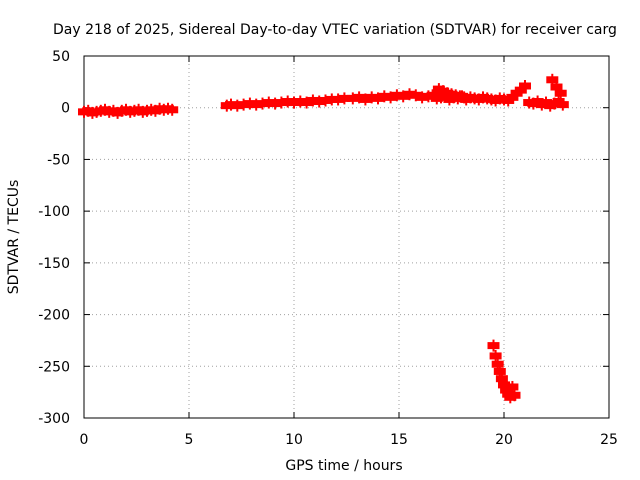  Describe the element at coordinates (349, 440) in the screenshot. I see `x-axis-tick-labels: 0 5 10 15 20 25` at that location.